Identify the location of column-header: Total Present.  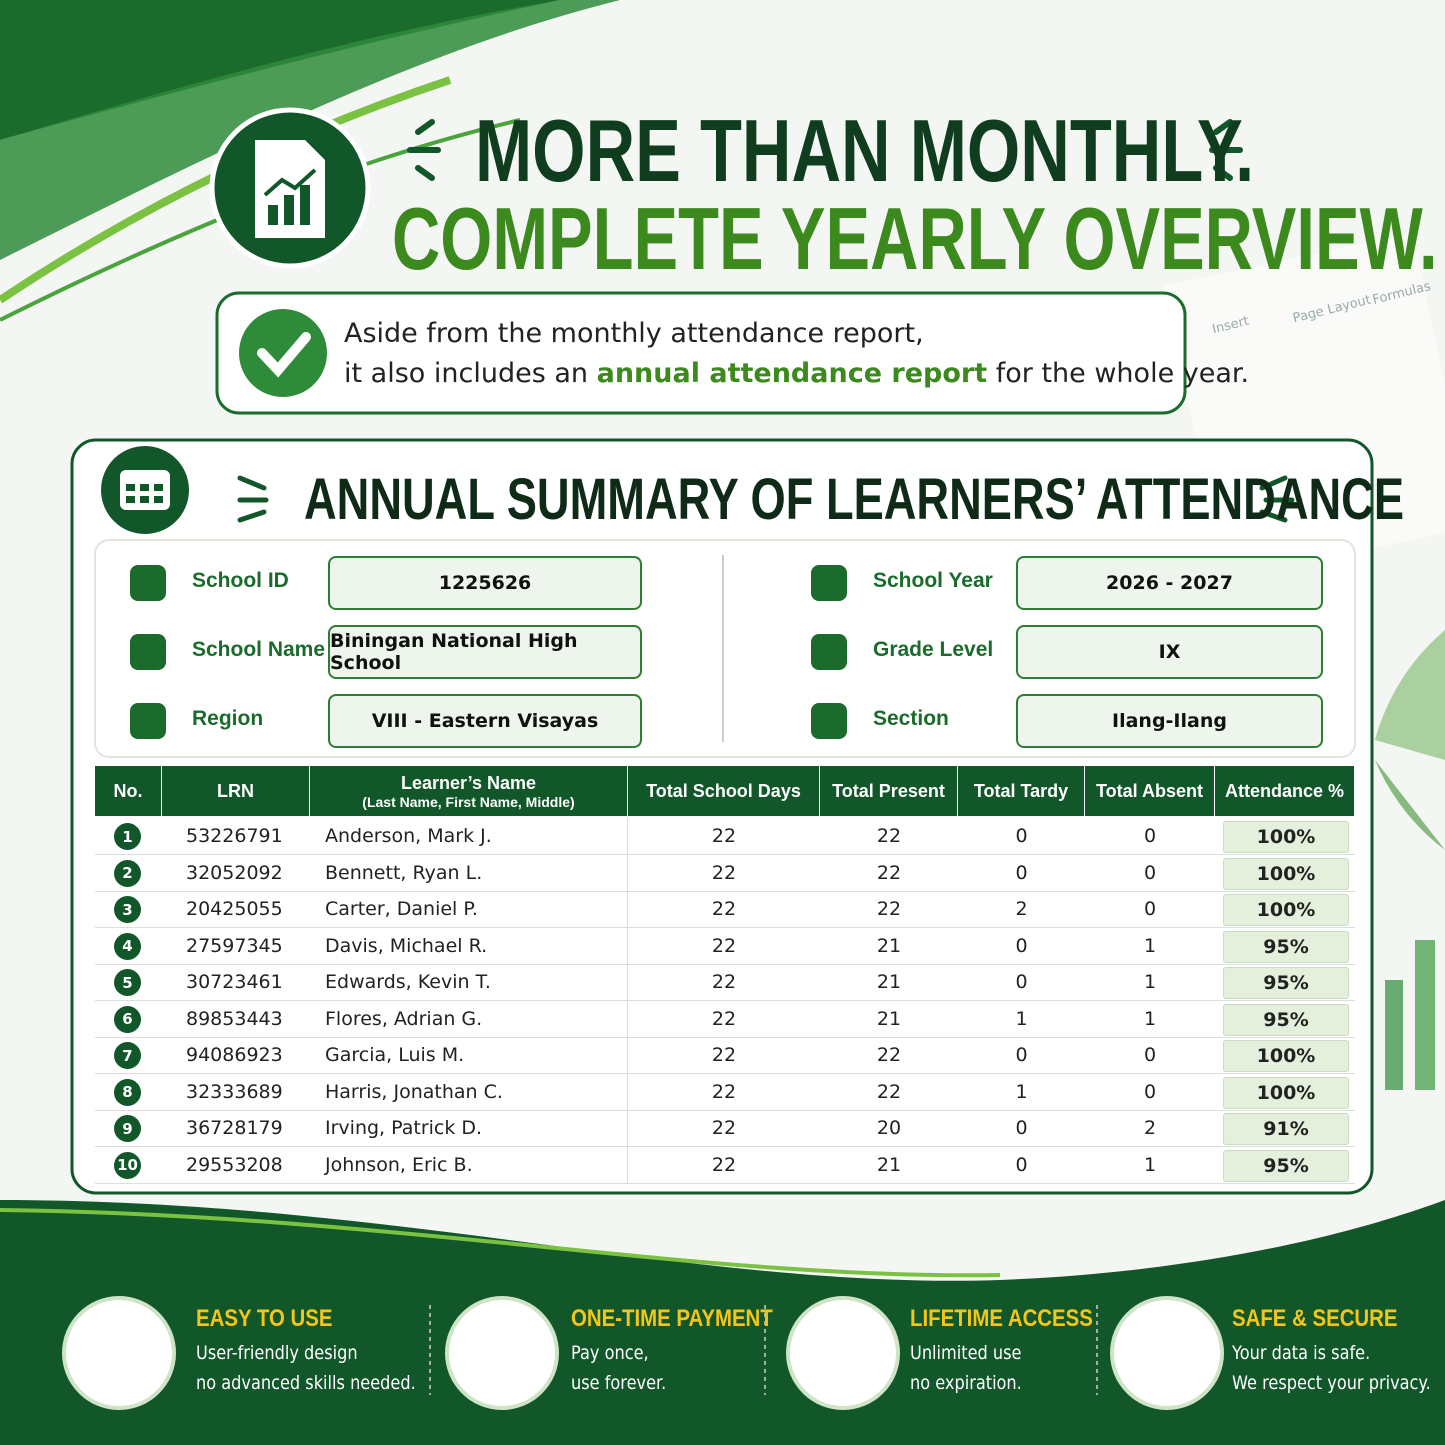
(889, 791).